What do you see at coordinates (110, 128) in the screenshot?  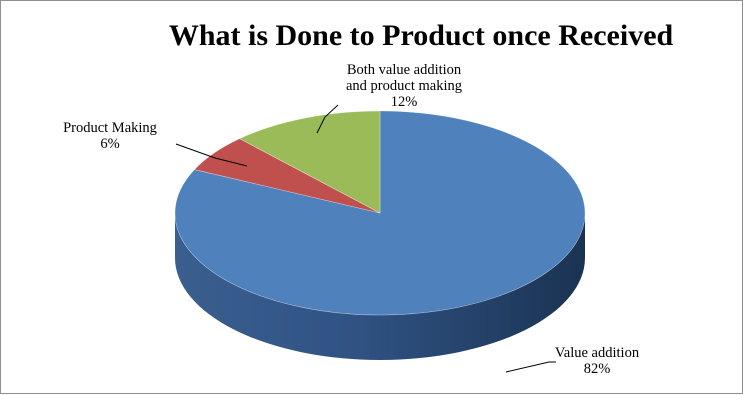 I see `data-label-name: Product Making` at bounding box center [110, 128].